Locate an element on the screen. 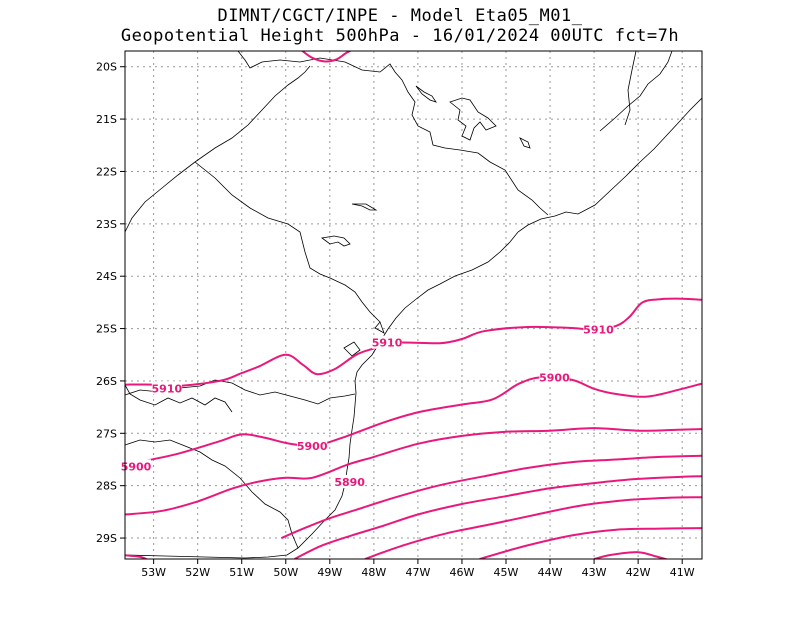 Image resolution: width=800 pixels, height=618 pixels. border-north-east is located at coordinates (636, 91).